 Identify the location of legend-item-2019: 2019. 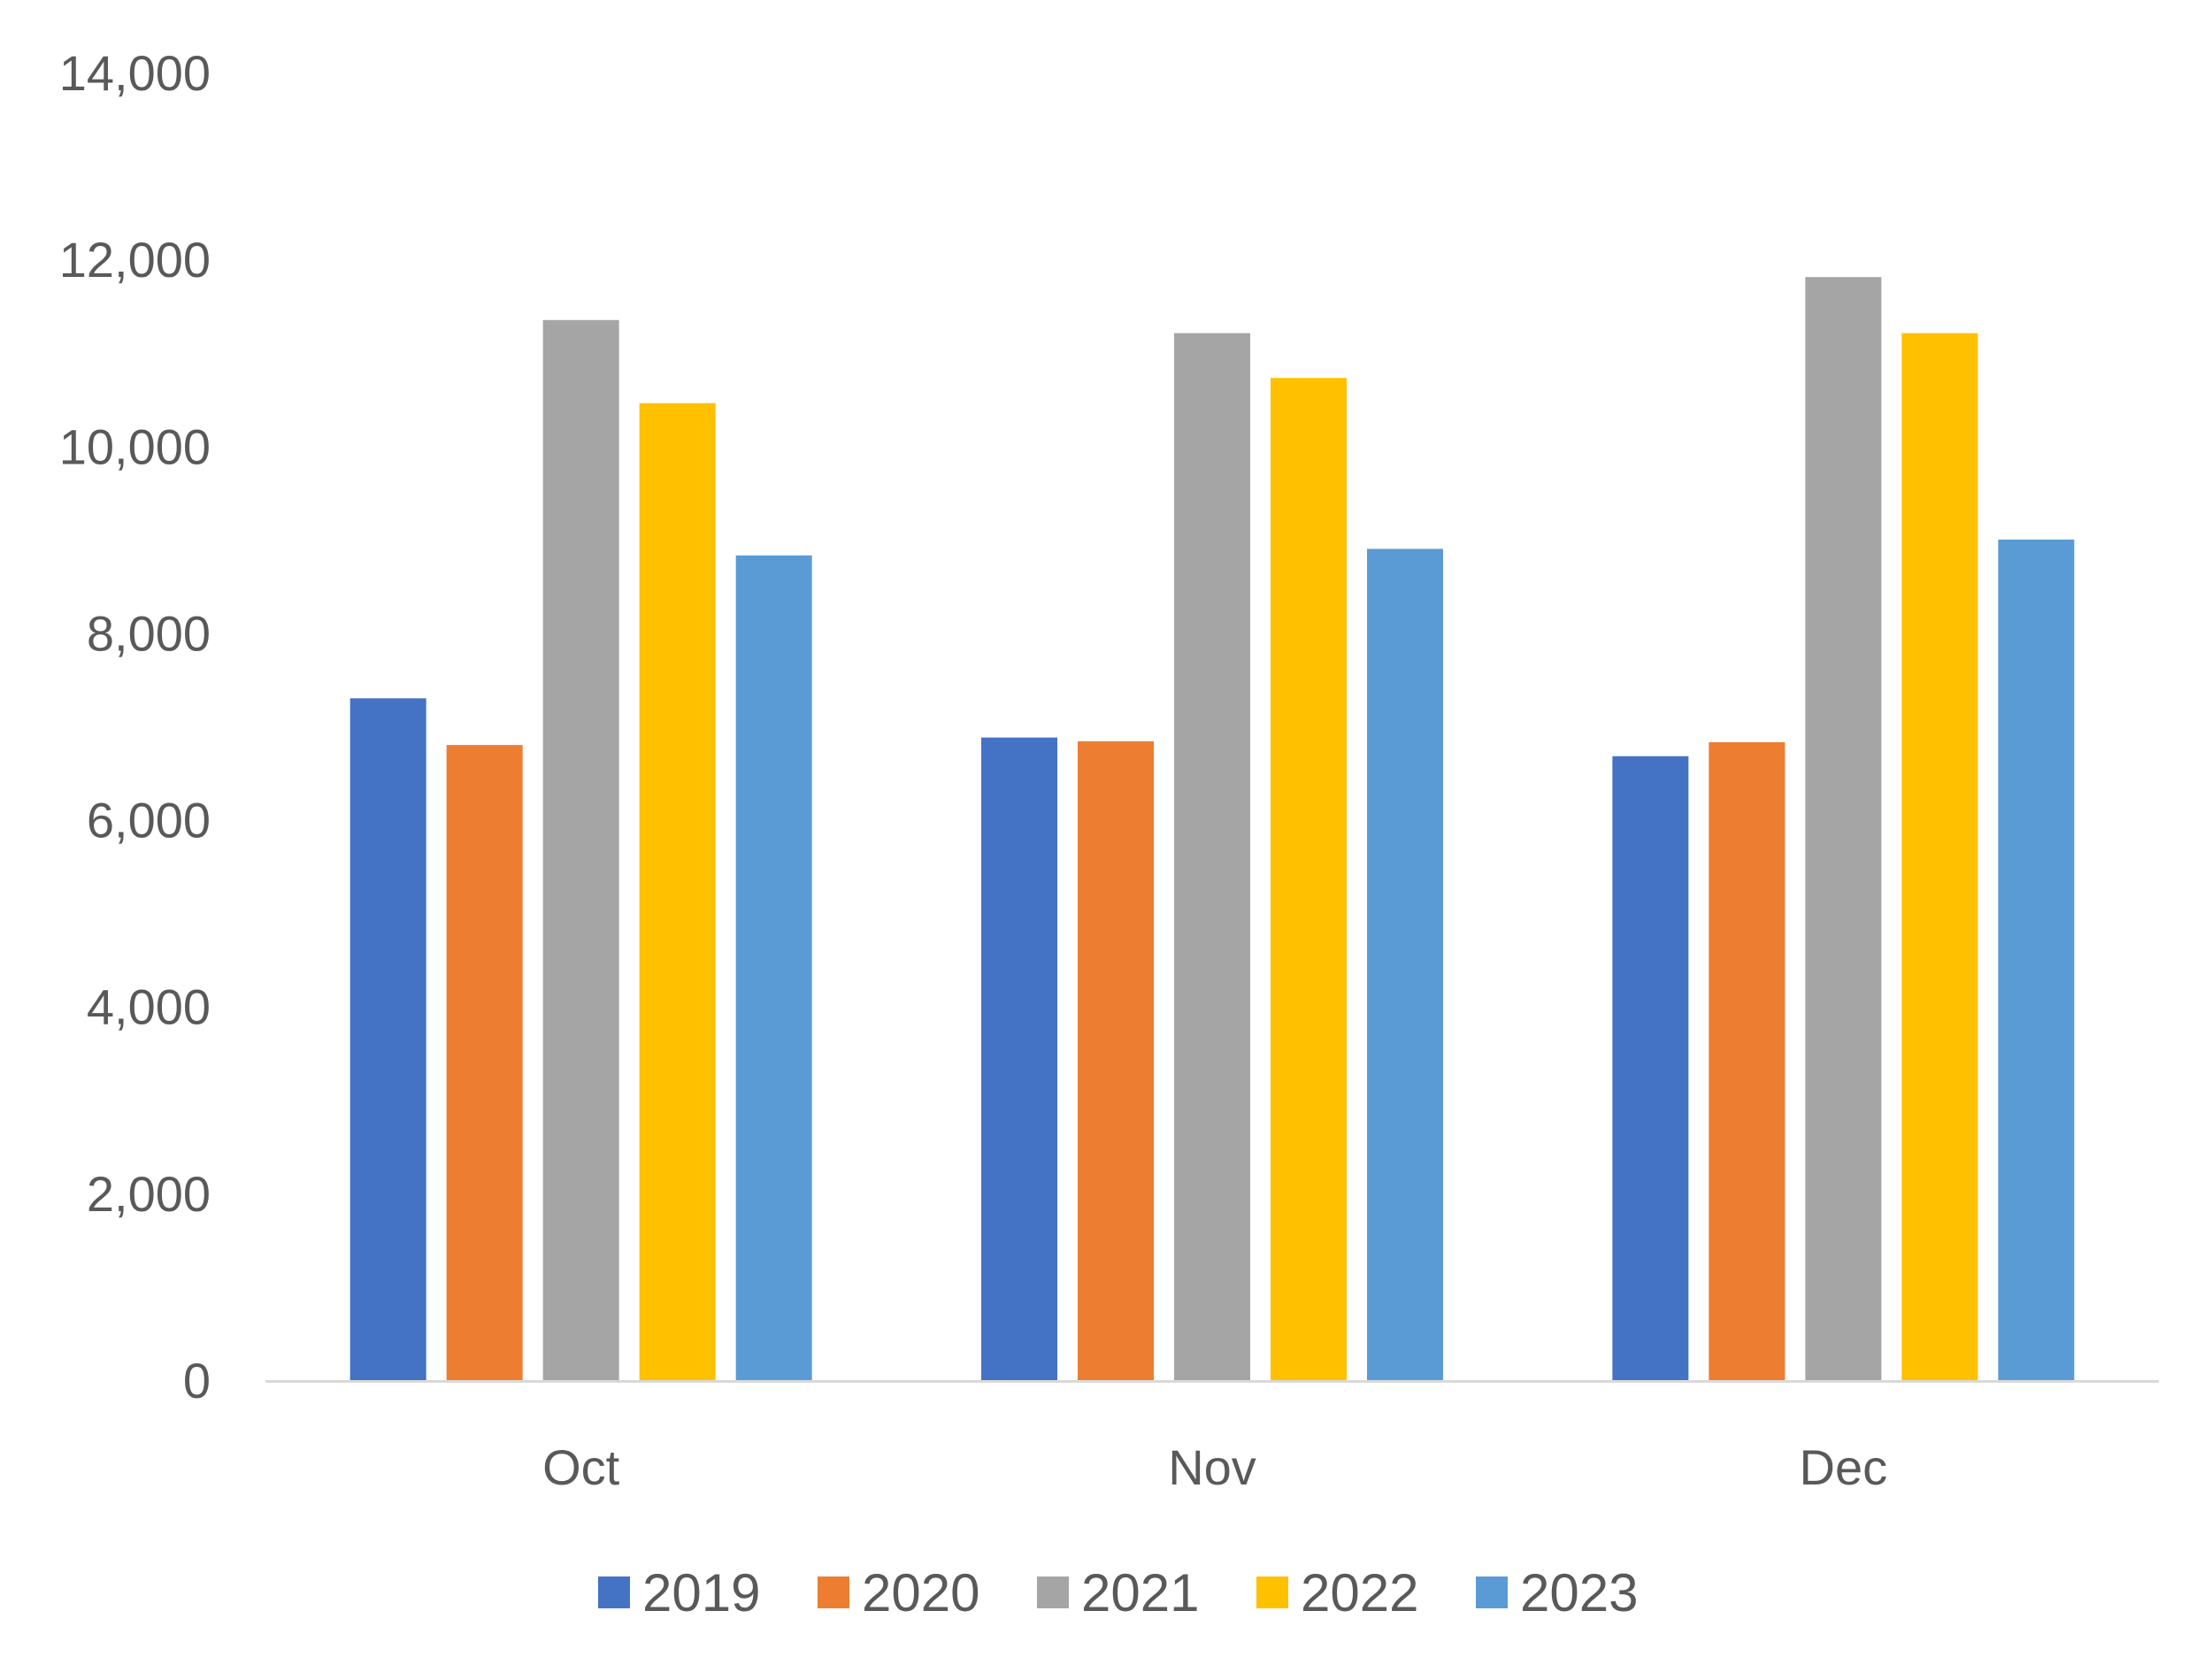
(679, 1592).